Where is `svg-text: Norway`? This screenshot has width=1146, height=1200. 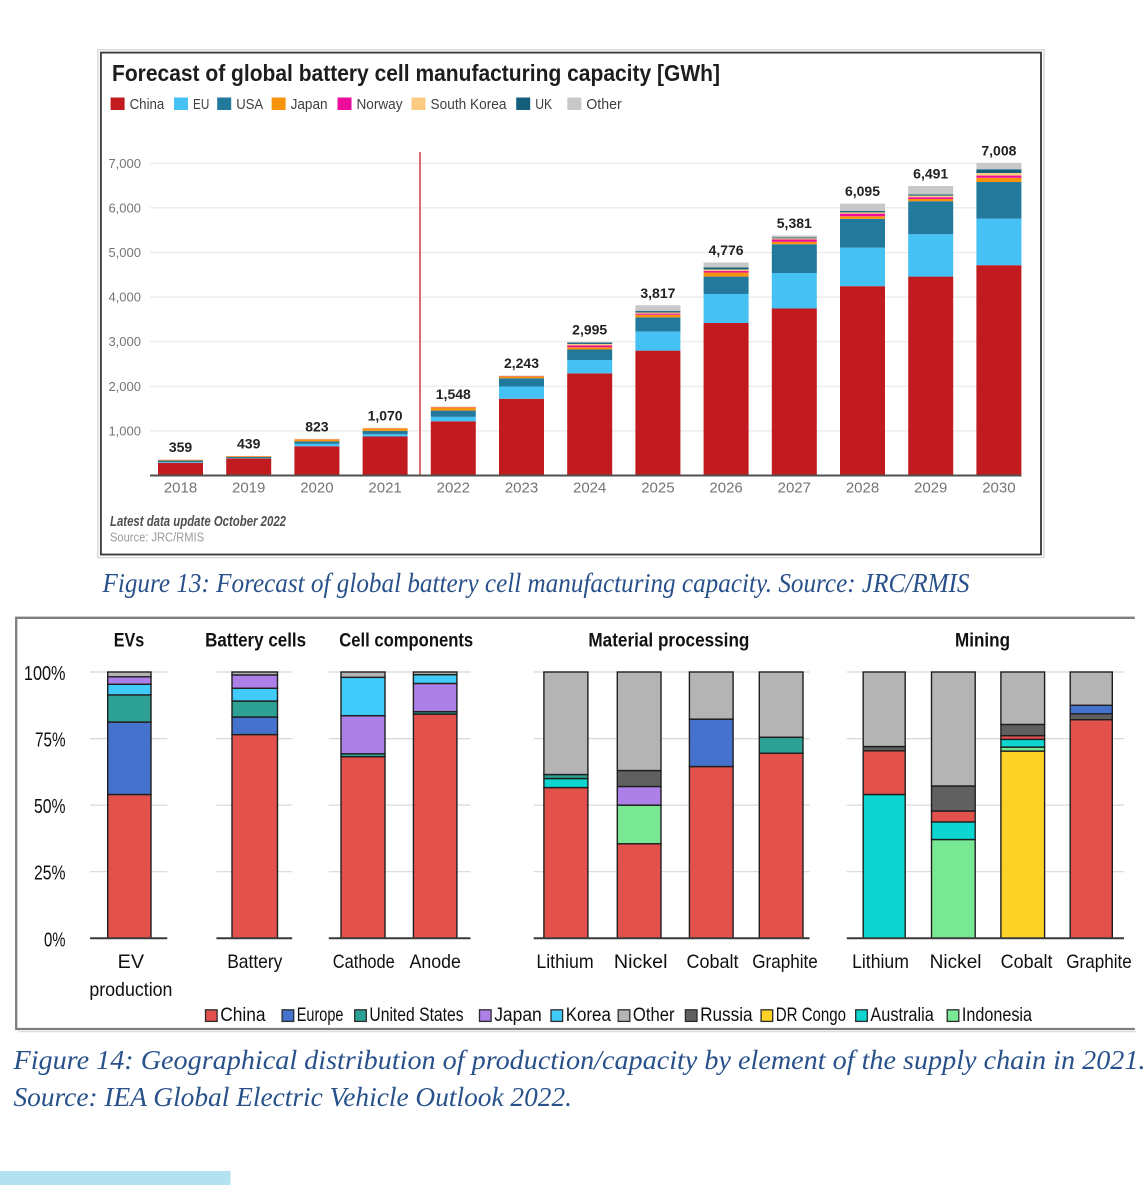 svg-text: Norway is located at coordinates (380, 104).